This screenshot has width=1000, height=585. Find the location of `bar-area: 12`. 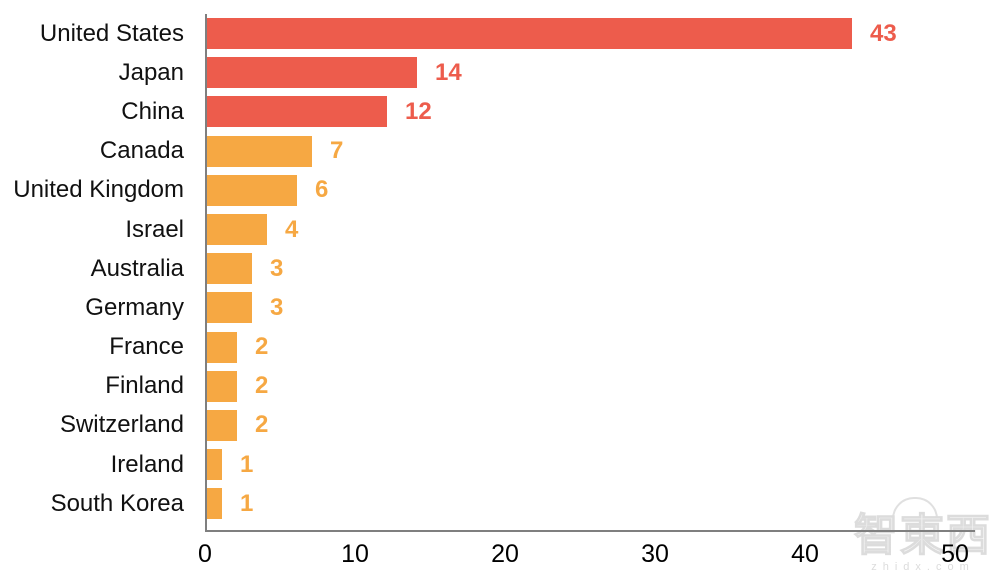

bar-area: 12 is located at coordinates (319, 112).